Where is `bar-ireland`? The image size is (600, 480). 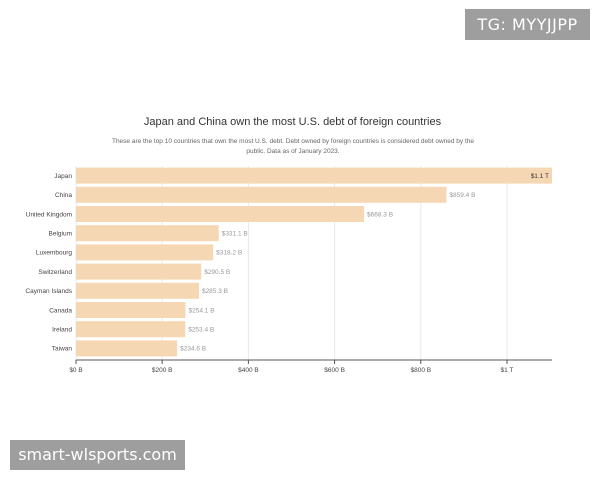
bar-ireland is located at coordinates (131, 329).